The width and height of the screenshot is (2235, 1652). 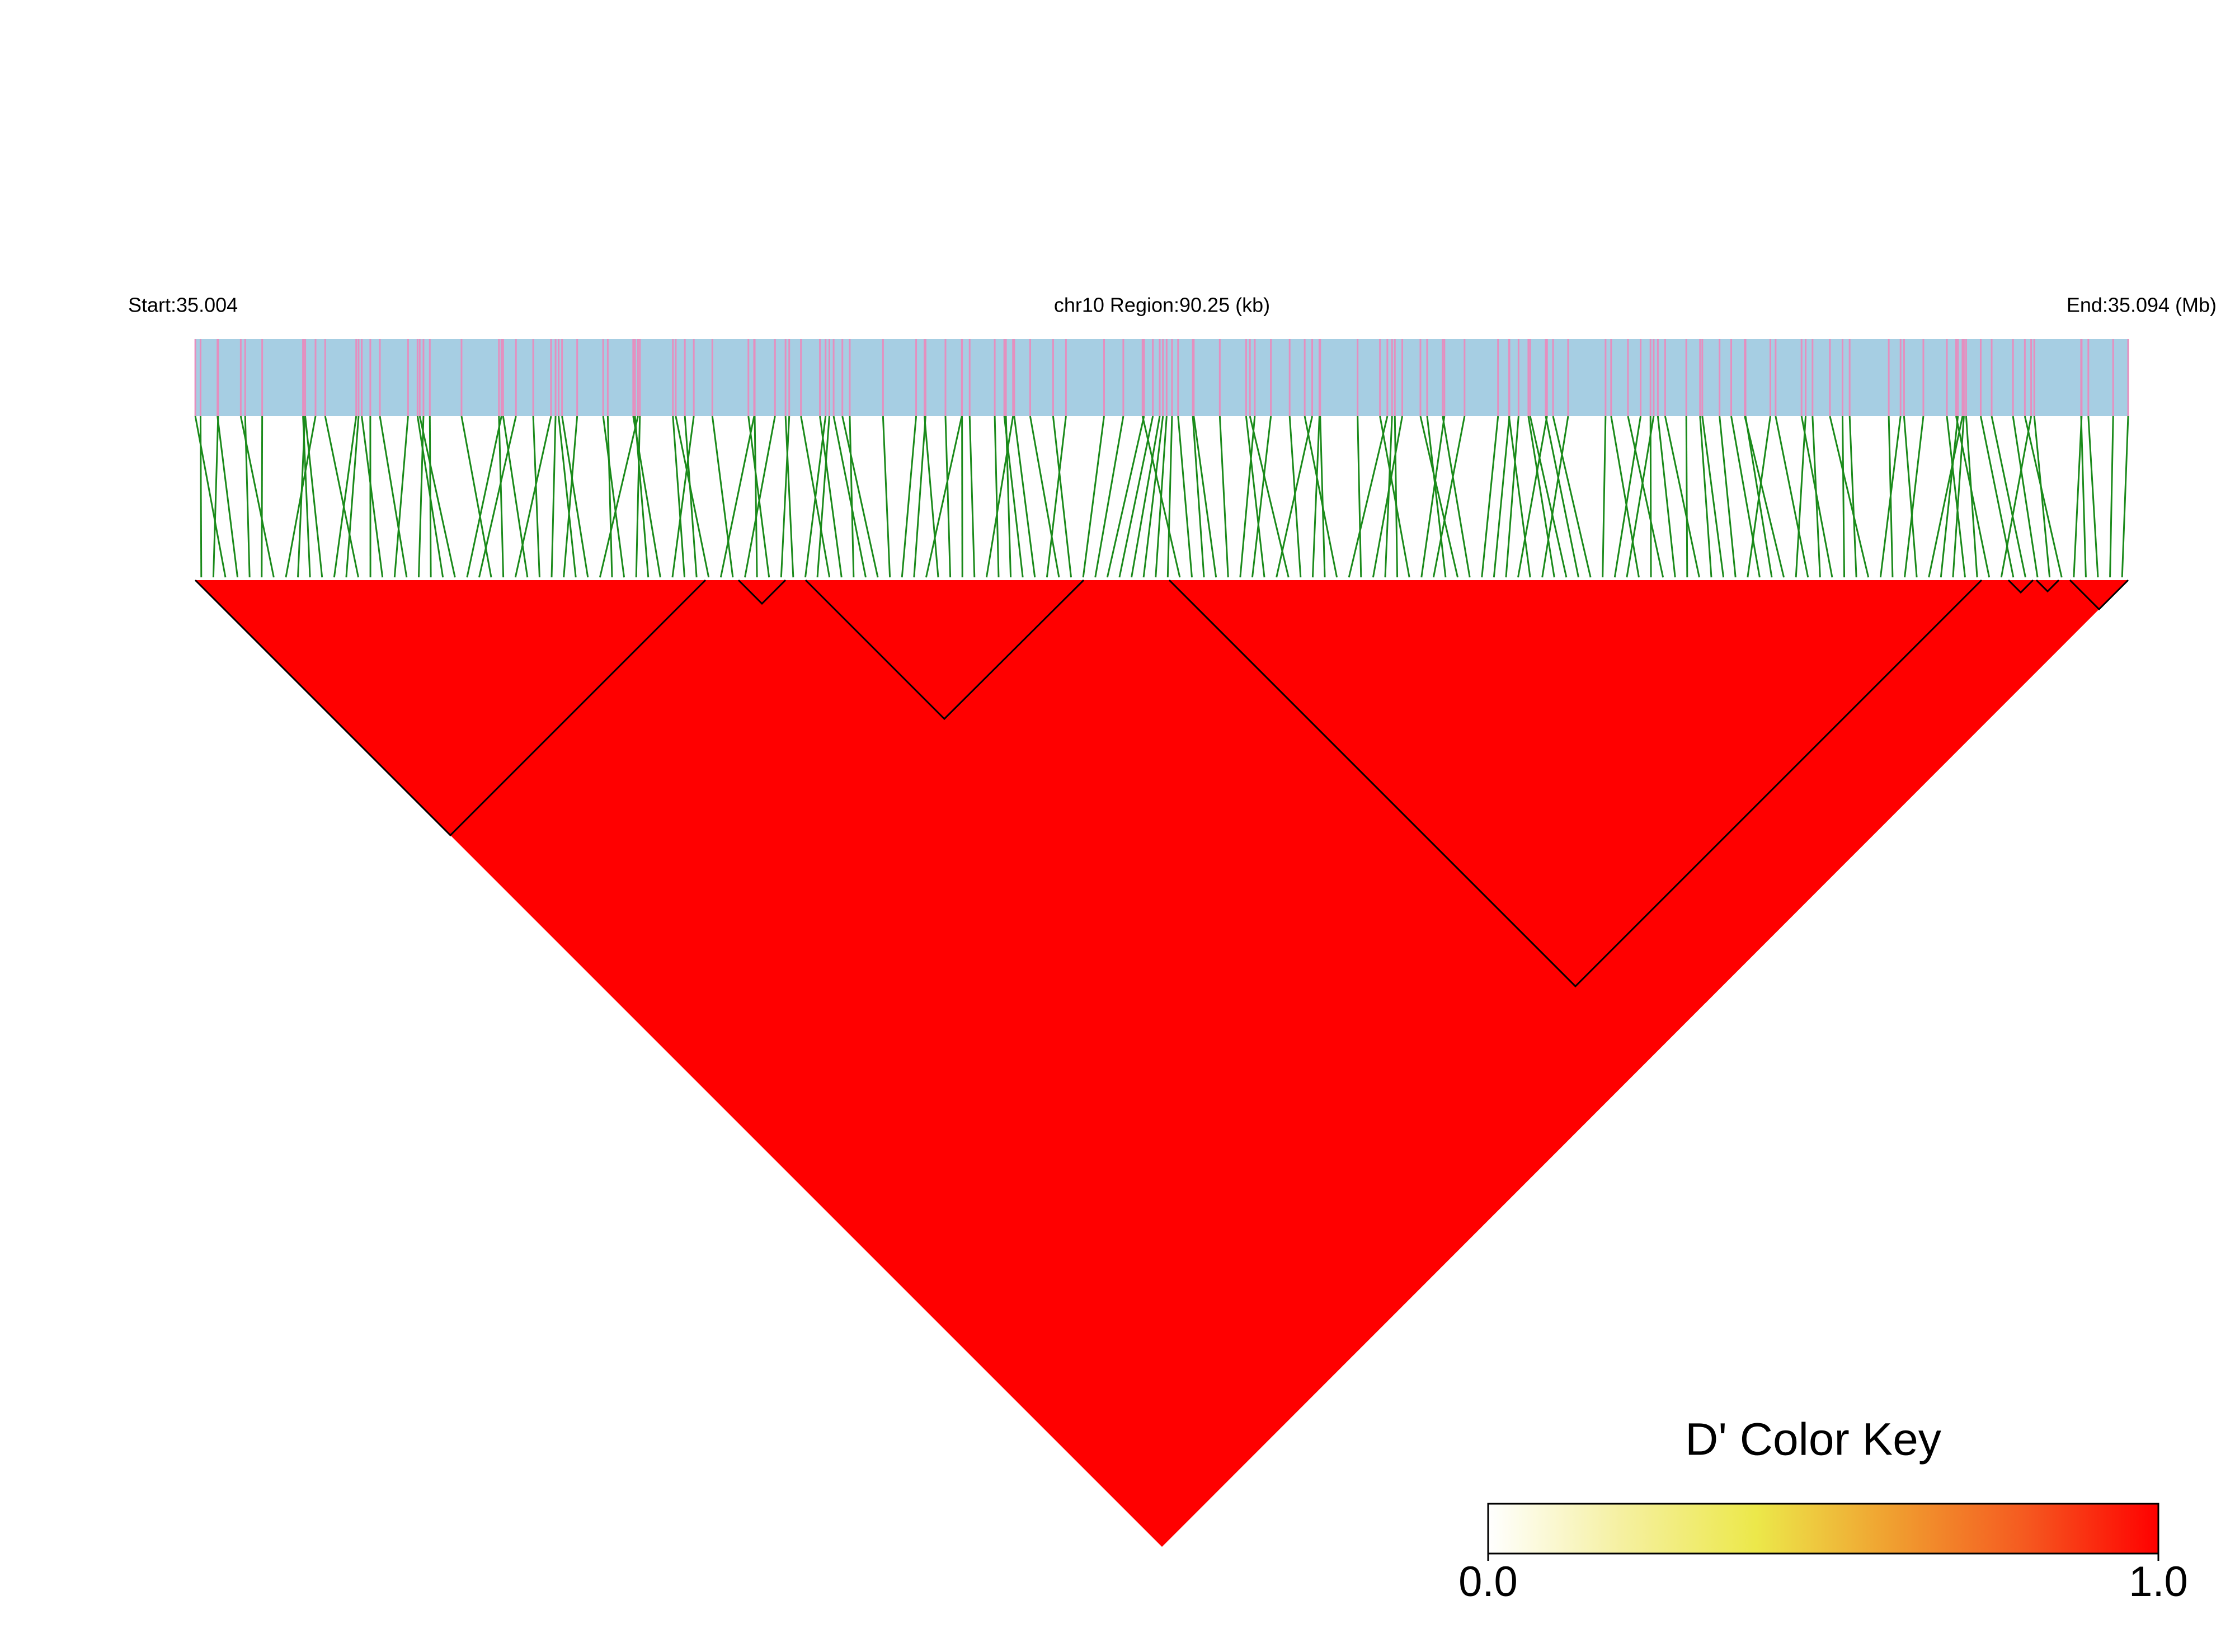 I want to click on snp-track, so click(x=1161, y=377).